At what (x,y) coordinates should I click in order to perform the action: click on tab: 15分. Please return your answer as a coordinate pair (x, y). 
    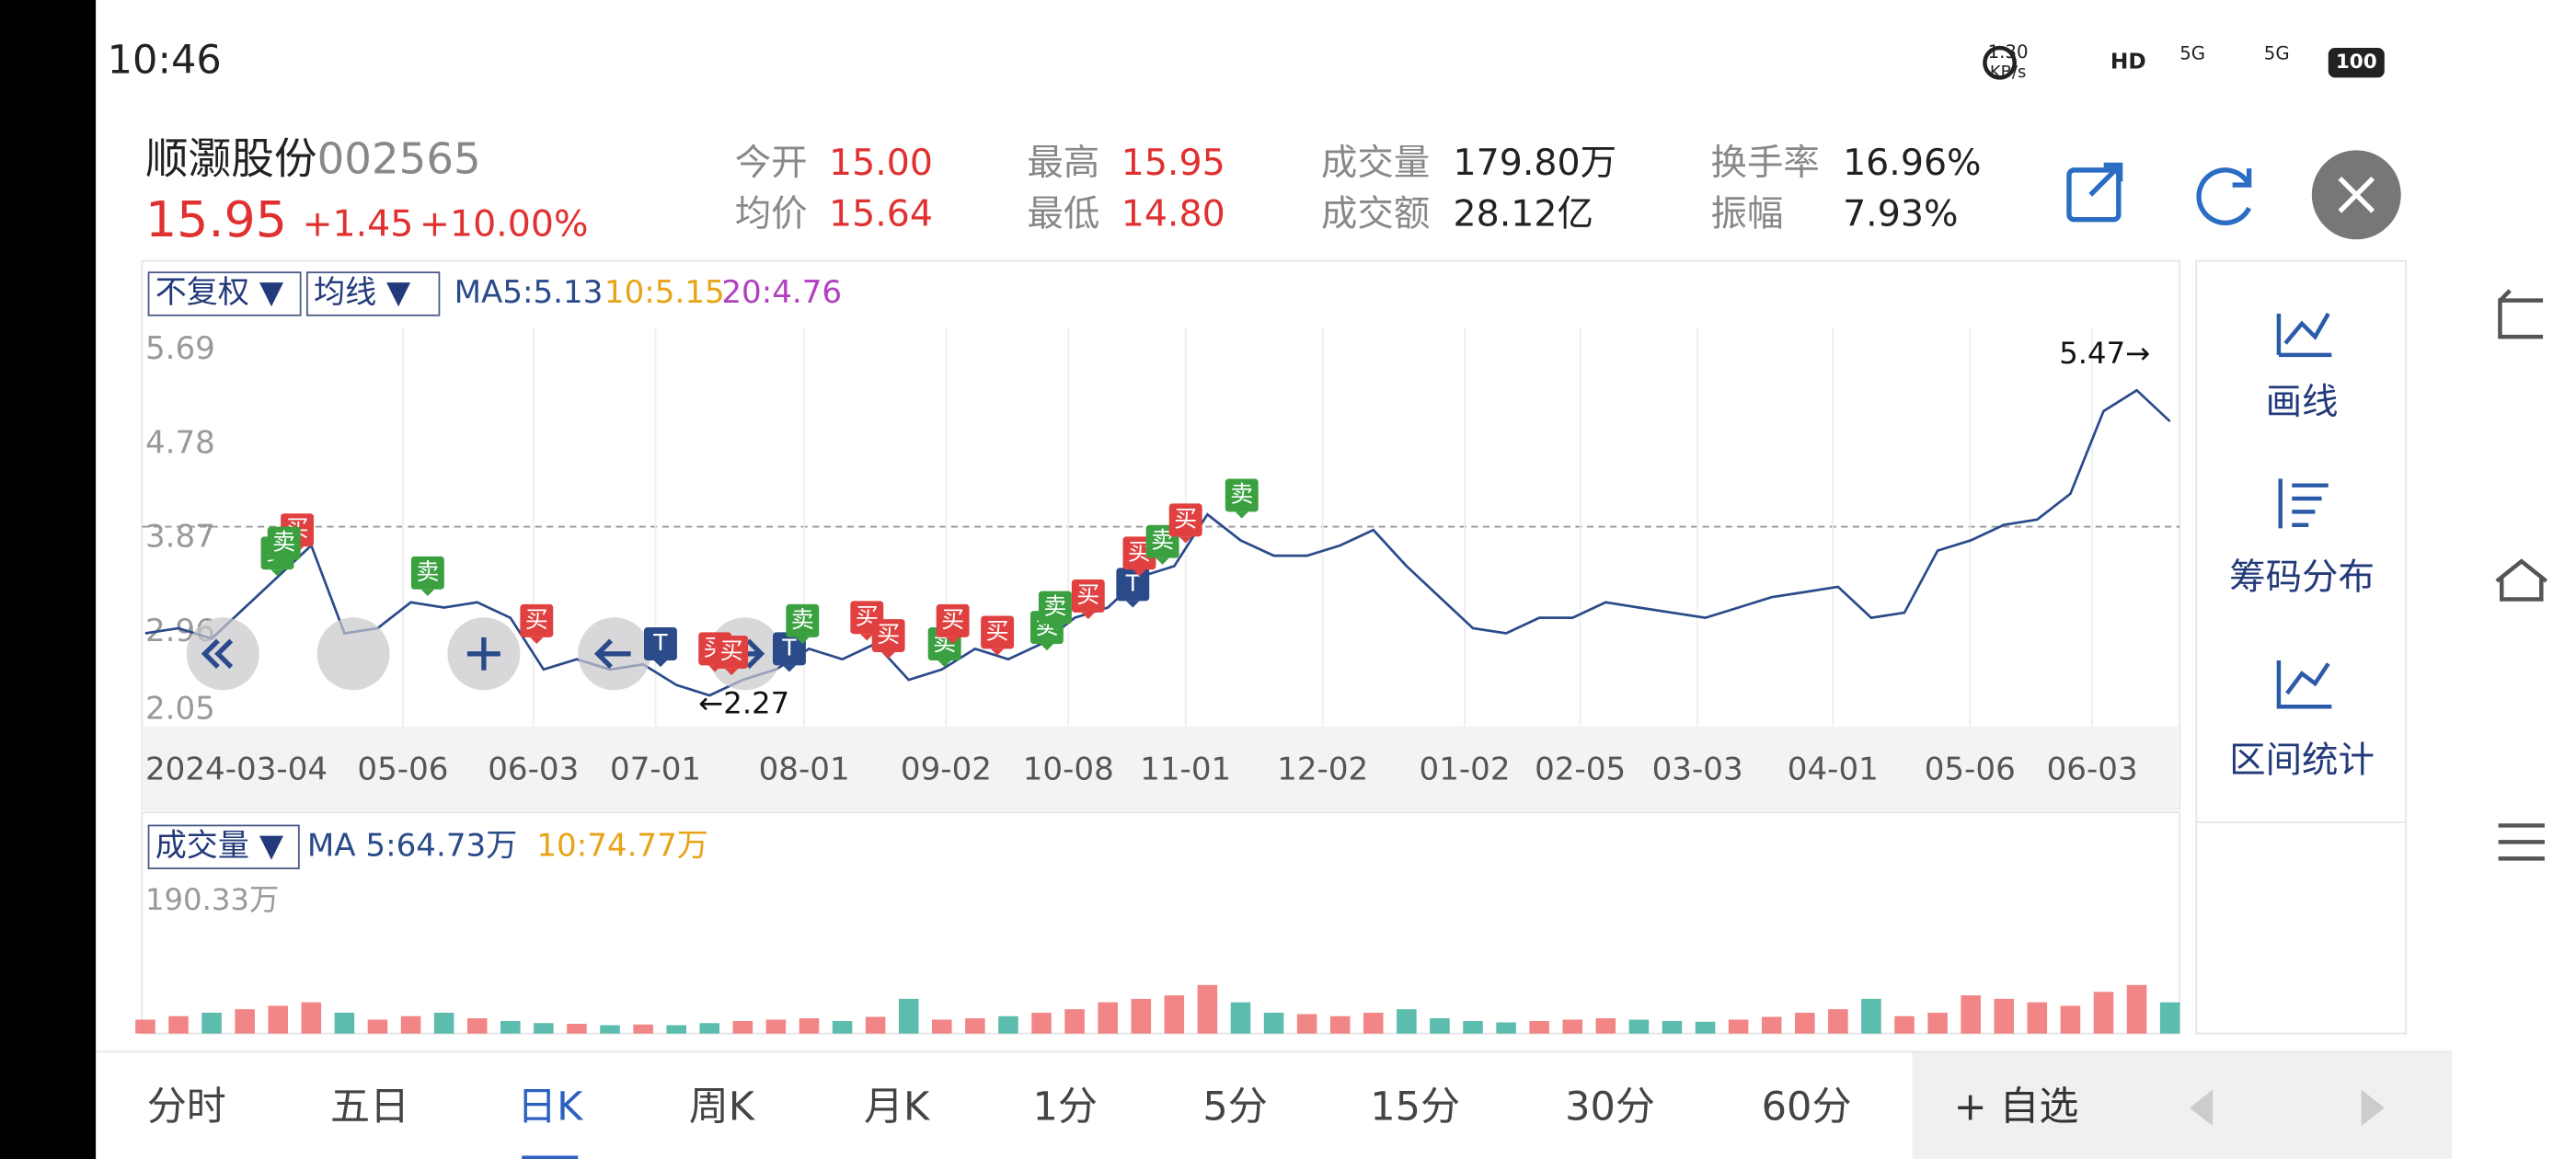
    Looking at the image, I should click on (1415, 1107).